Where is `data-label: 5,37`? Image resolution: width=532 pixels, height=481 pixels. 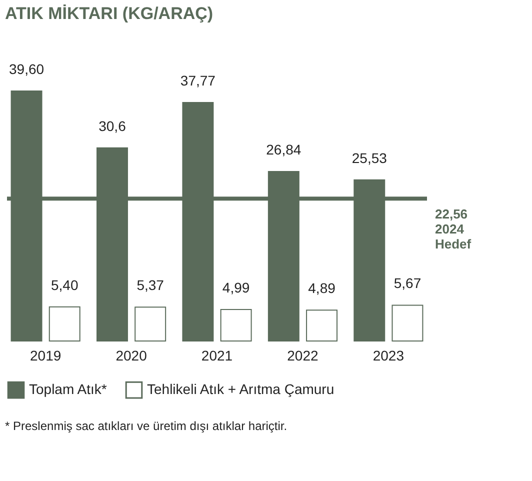 data-label: 5,37 is located at coordinates (150, 285).